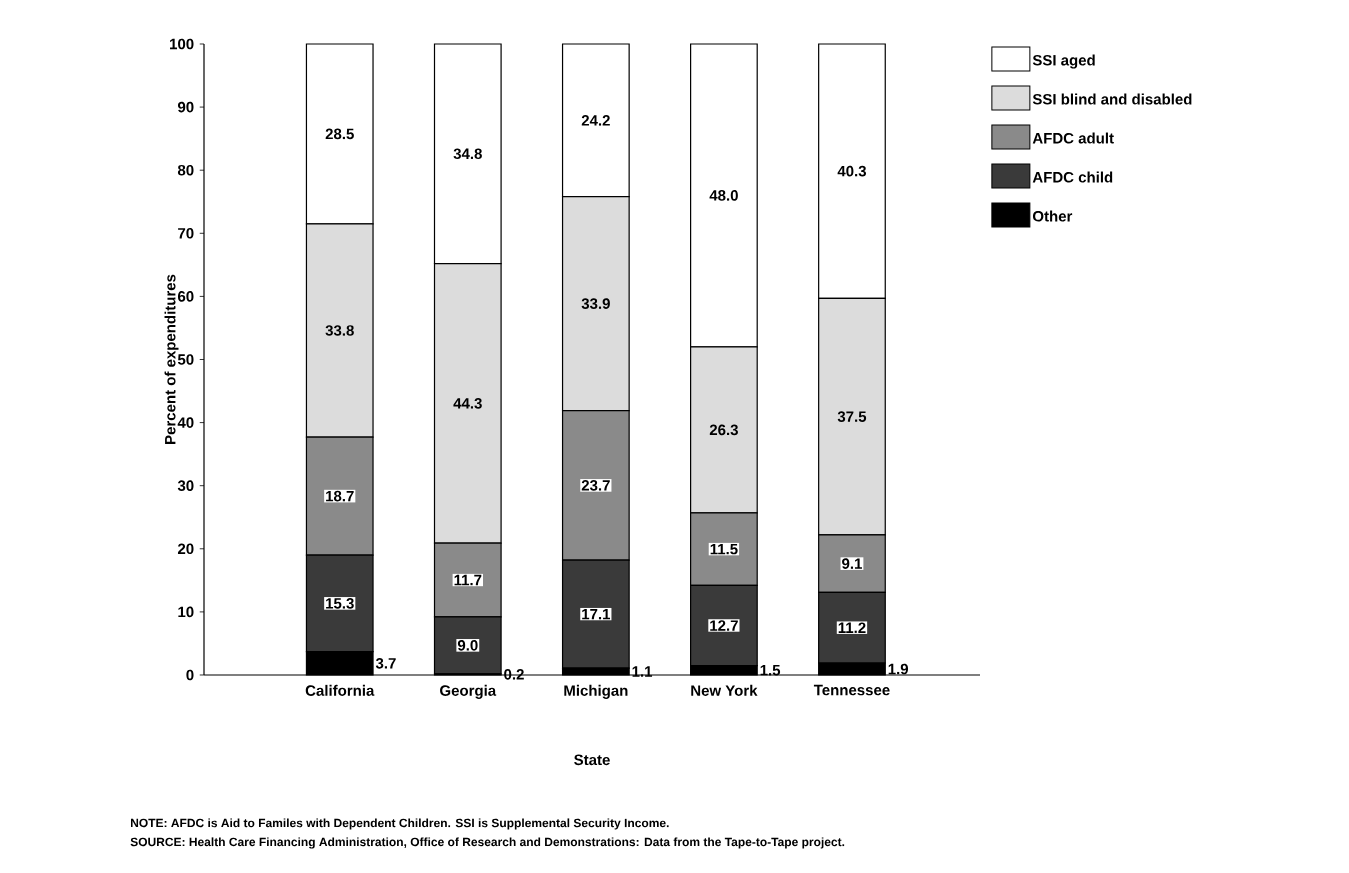 The height and width of the screenshot is (873, 1349). I want to click on data-label: 34.8, so click(467, 154).